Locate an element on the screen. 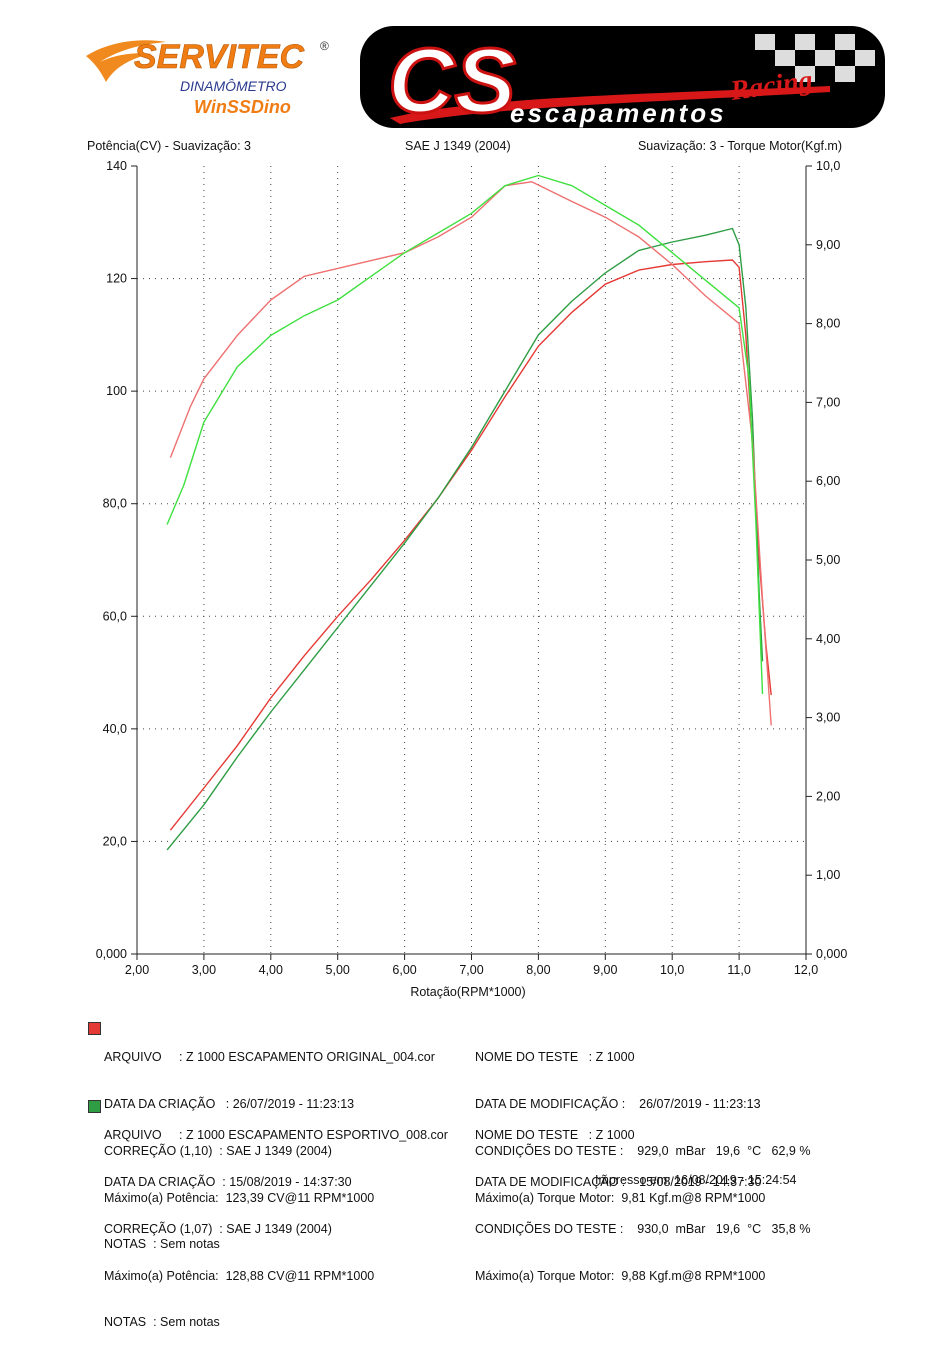 This screenshot has width=929, height=1362. x-tick-label: 6,00 is located at coordinates (404, 970).